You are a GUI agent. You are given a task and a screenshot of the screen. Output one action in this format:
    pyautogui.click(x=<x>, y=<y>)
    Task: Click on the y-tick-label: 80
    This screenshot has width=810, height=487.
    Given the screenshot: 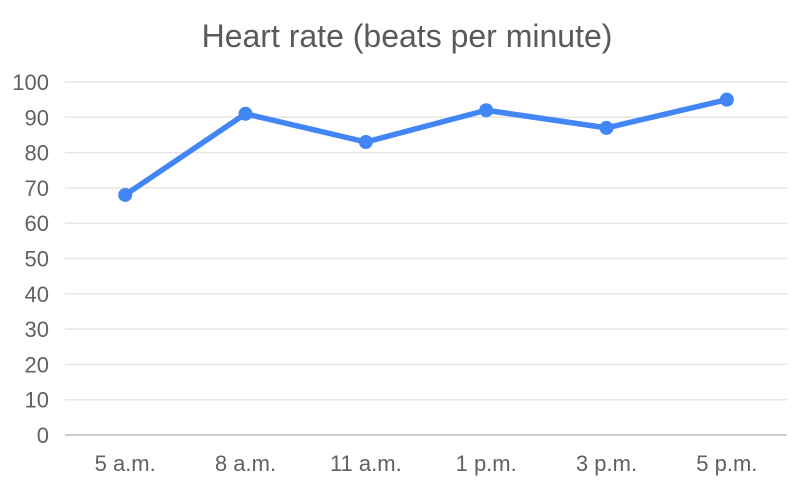 What is the action you would take?
    pyautogui.click(x=37, y=153)
    